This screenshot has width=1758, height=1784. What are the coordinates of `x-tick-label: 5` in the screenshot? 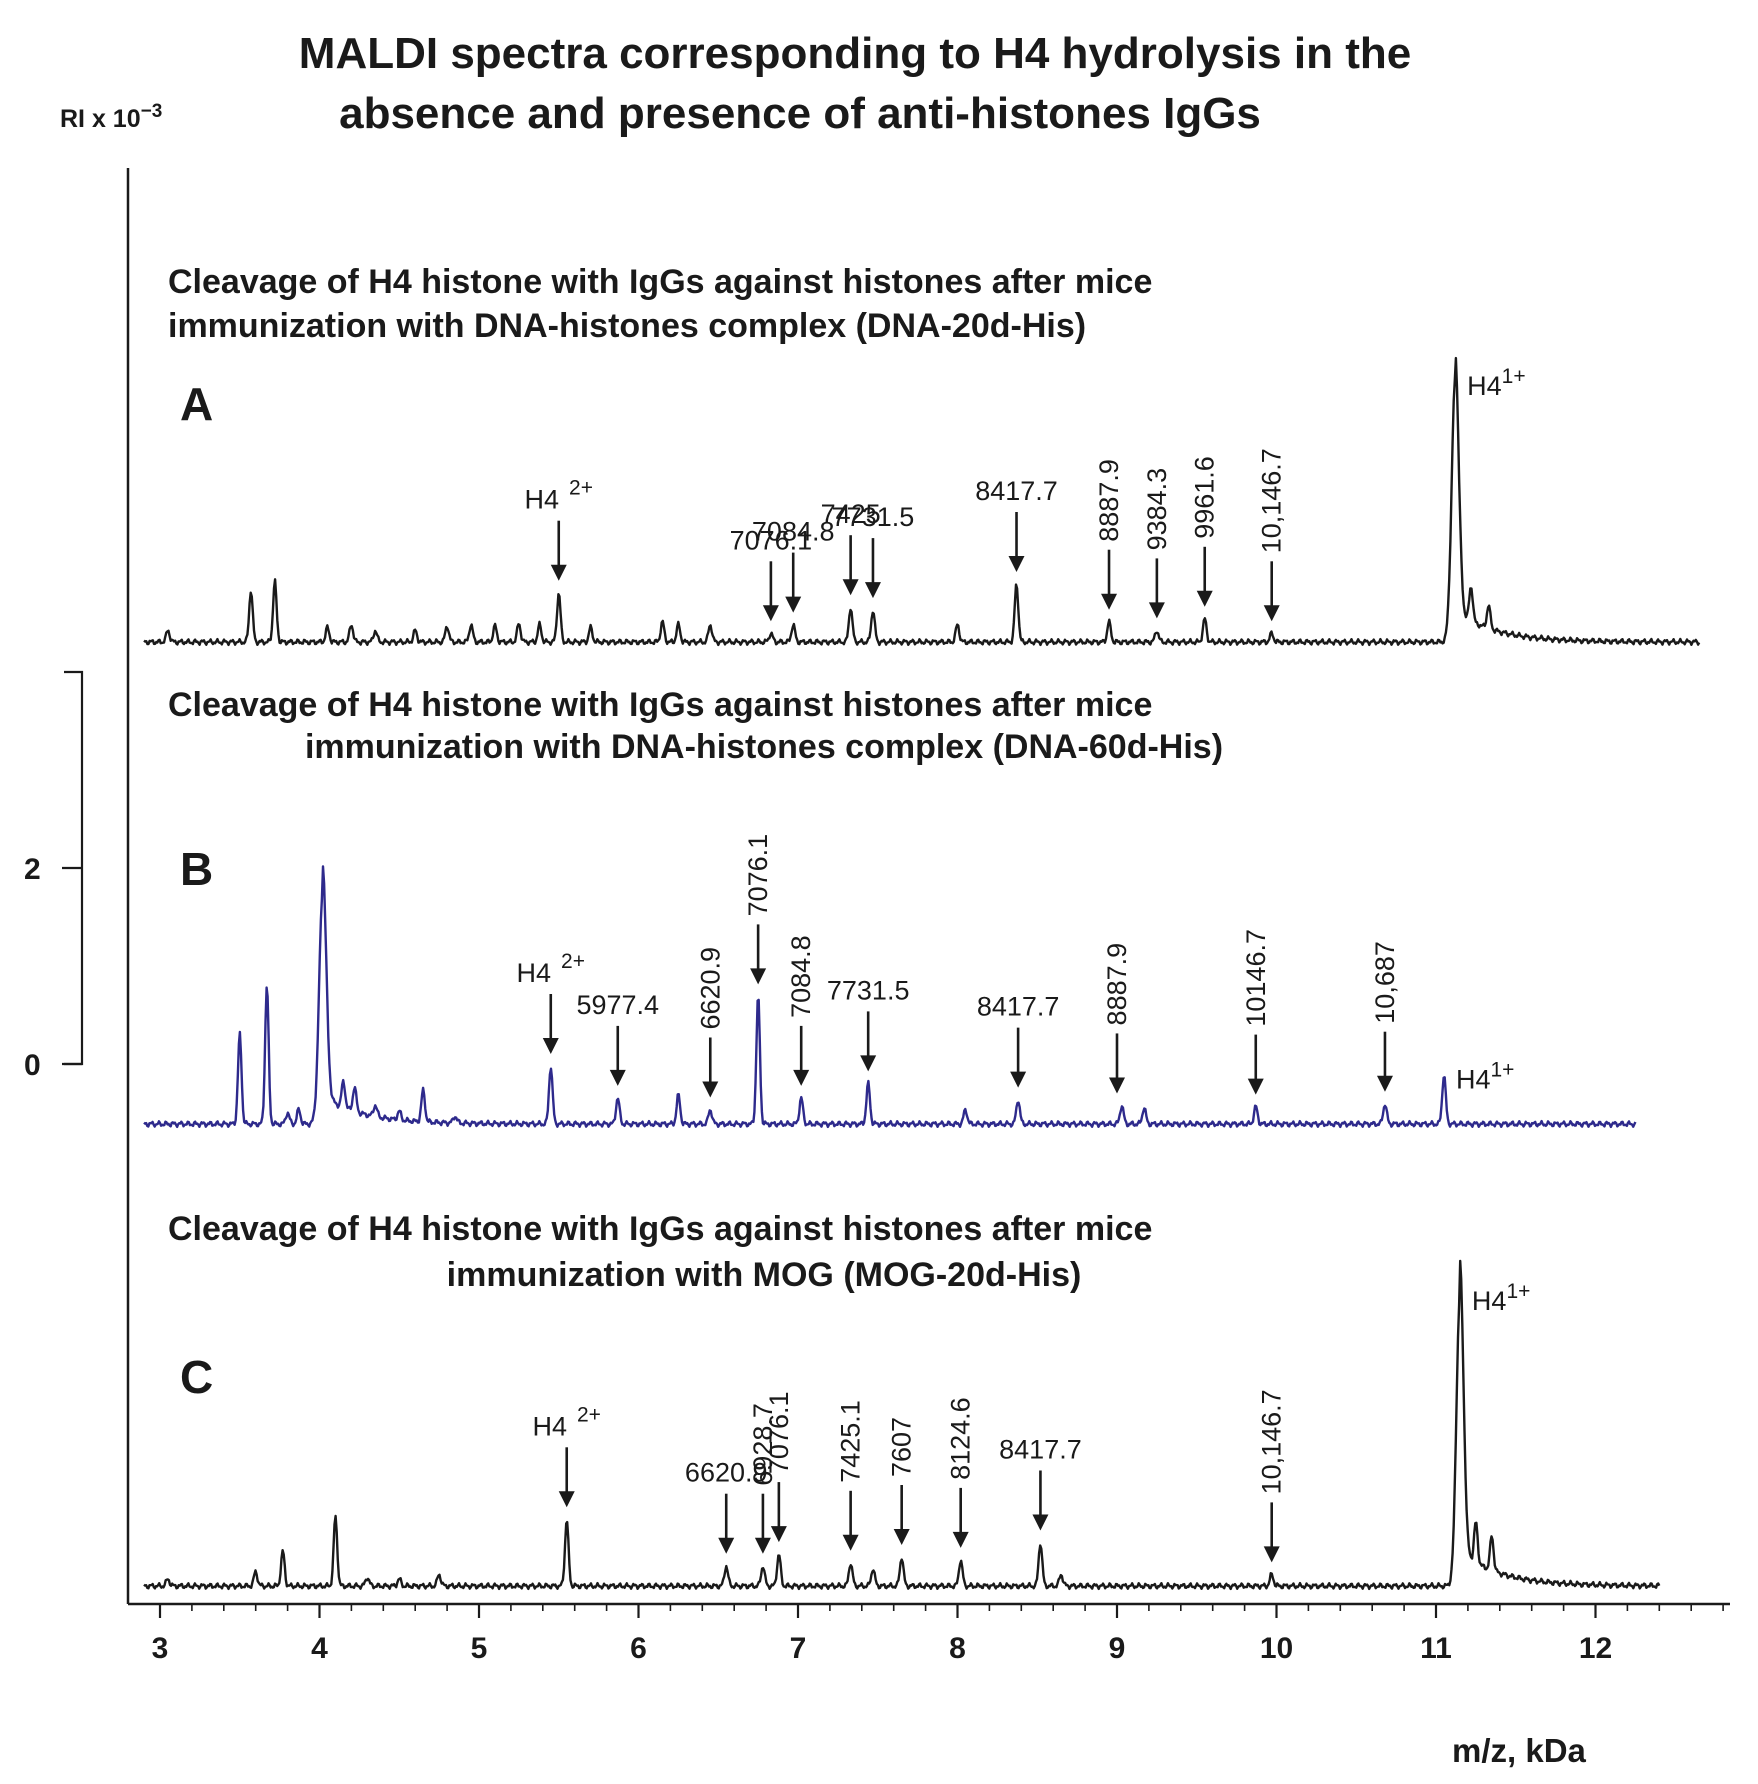 It's located at (479, 1648).